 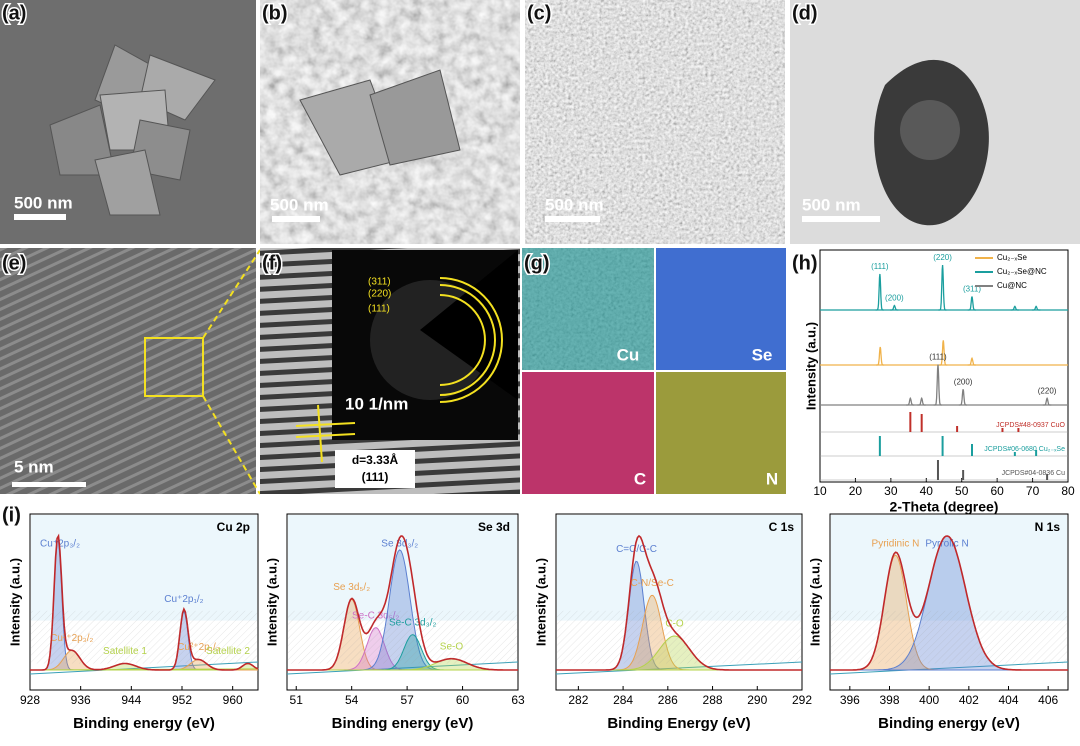 I want to click on peak-label: (311), so click(x=972, y=289).